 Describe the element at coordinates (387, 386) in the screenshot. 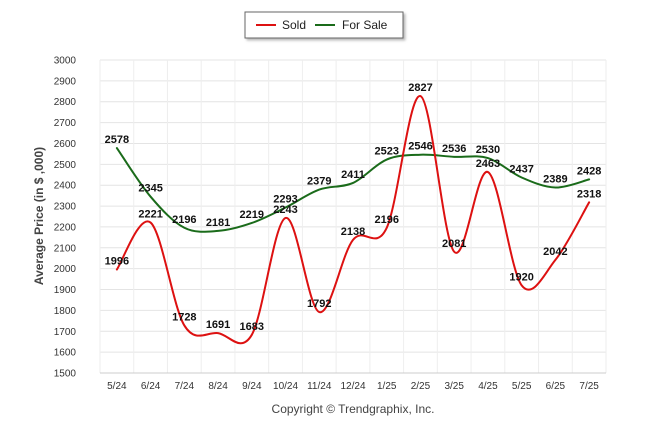

I see `x-tick-label: 1/25` at that location.